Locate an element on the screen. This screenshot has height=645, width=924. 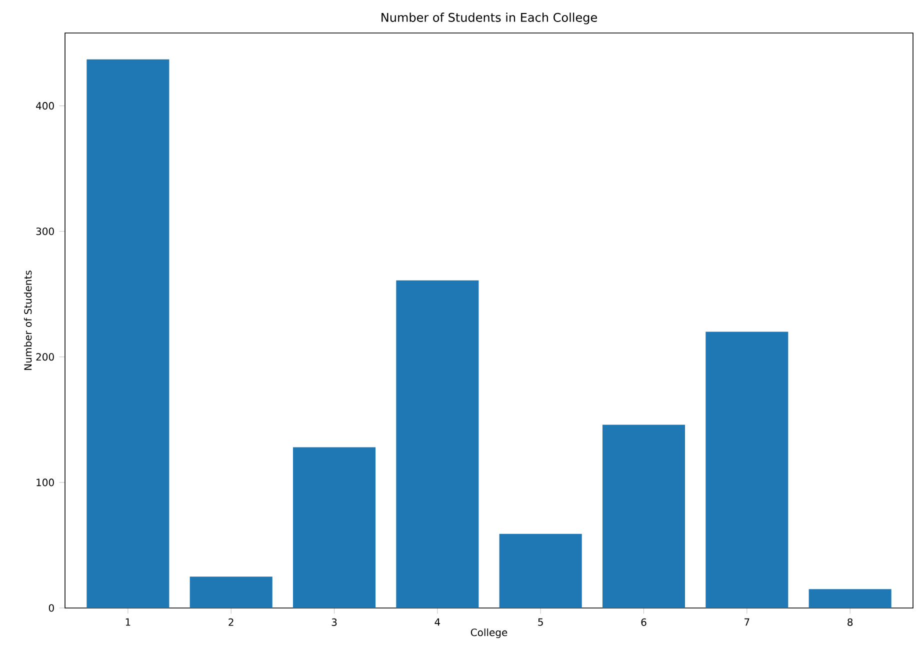
x-tick-label: 1 is located at coordinates (128, 622).